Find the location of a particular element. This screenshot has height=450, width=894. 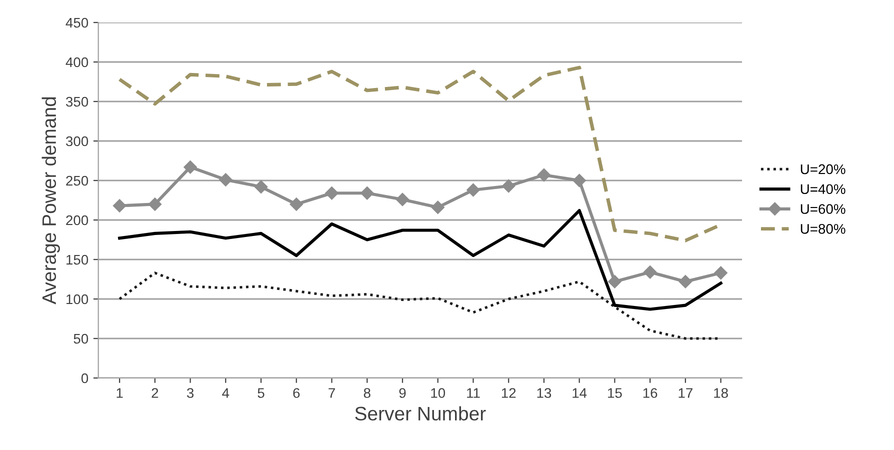

y-tick-label: 250 is located at coordinates (77, 181).